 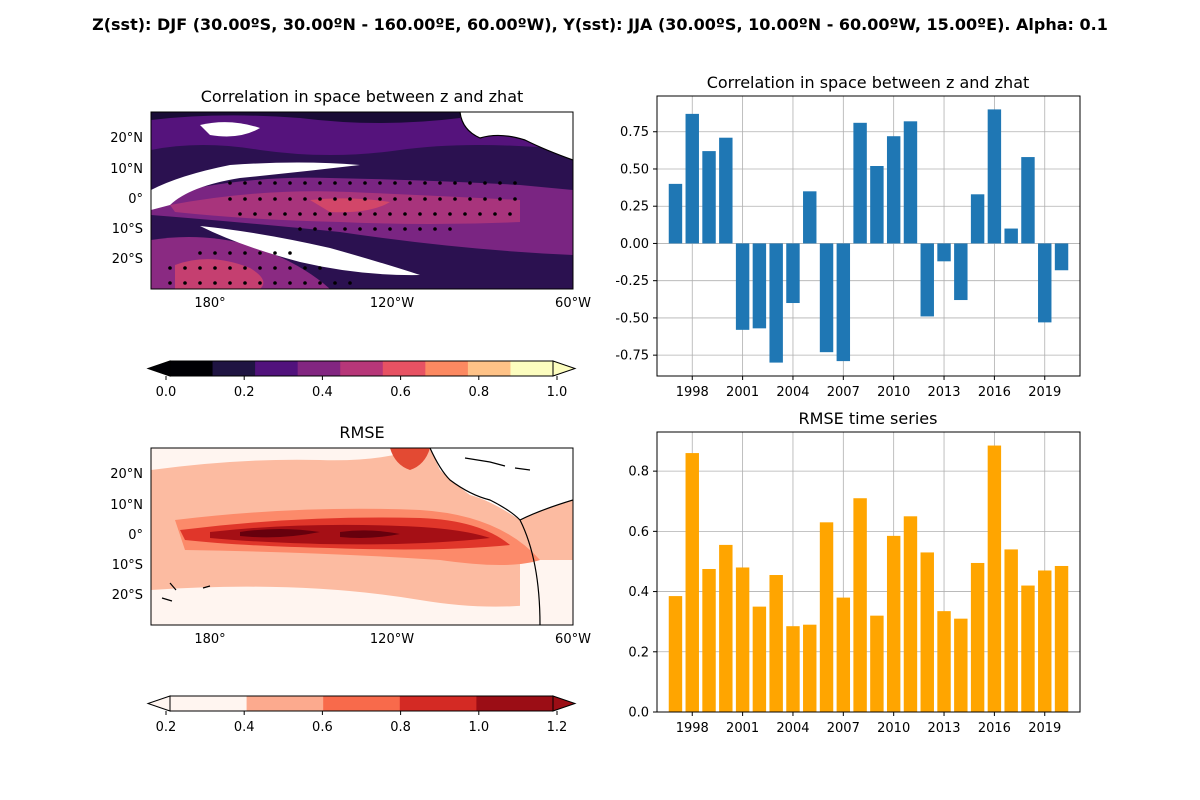 I want to click on y-tick-label: 0.25, so click(x=634, y=207).